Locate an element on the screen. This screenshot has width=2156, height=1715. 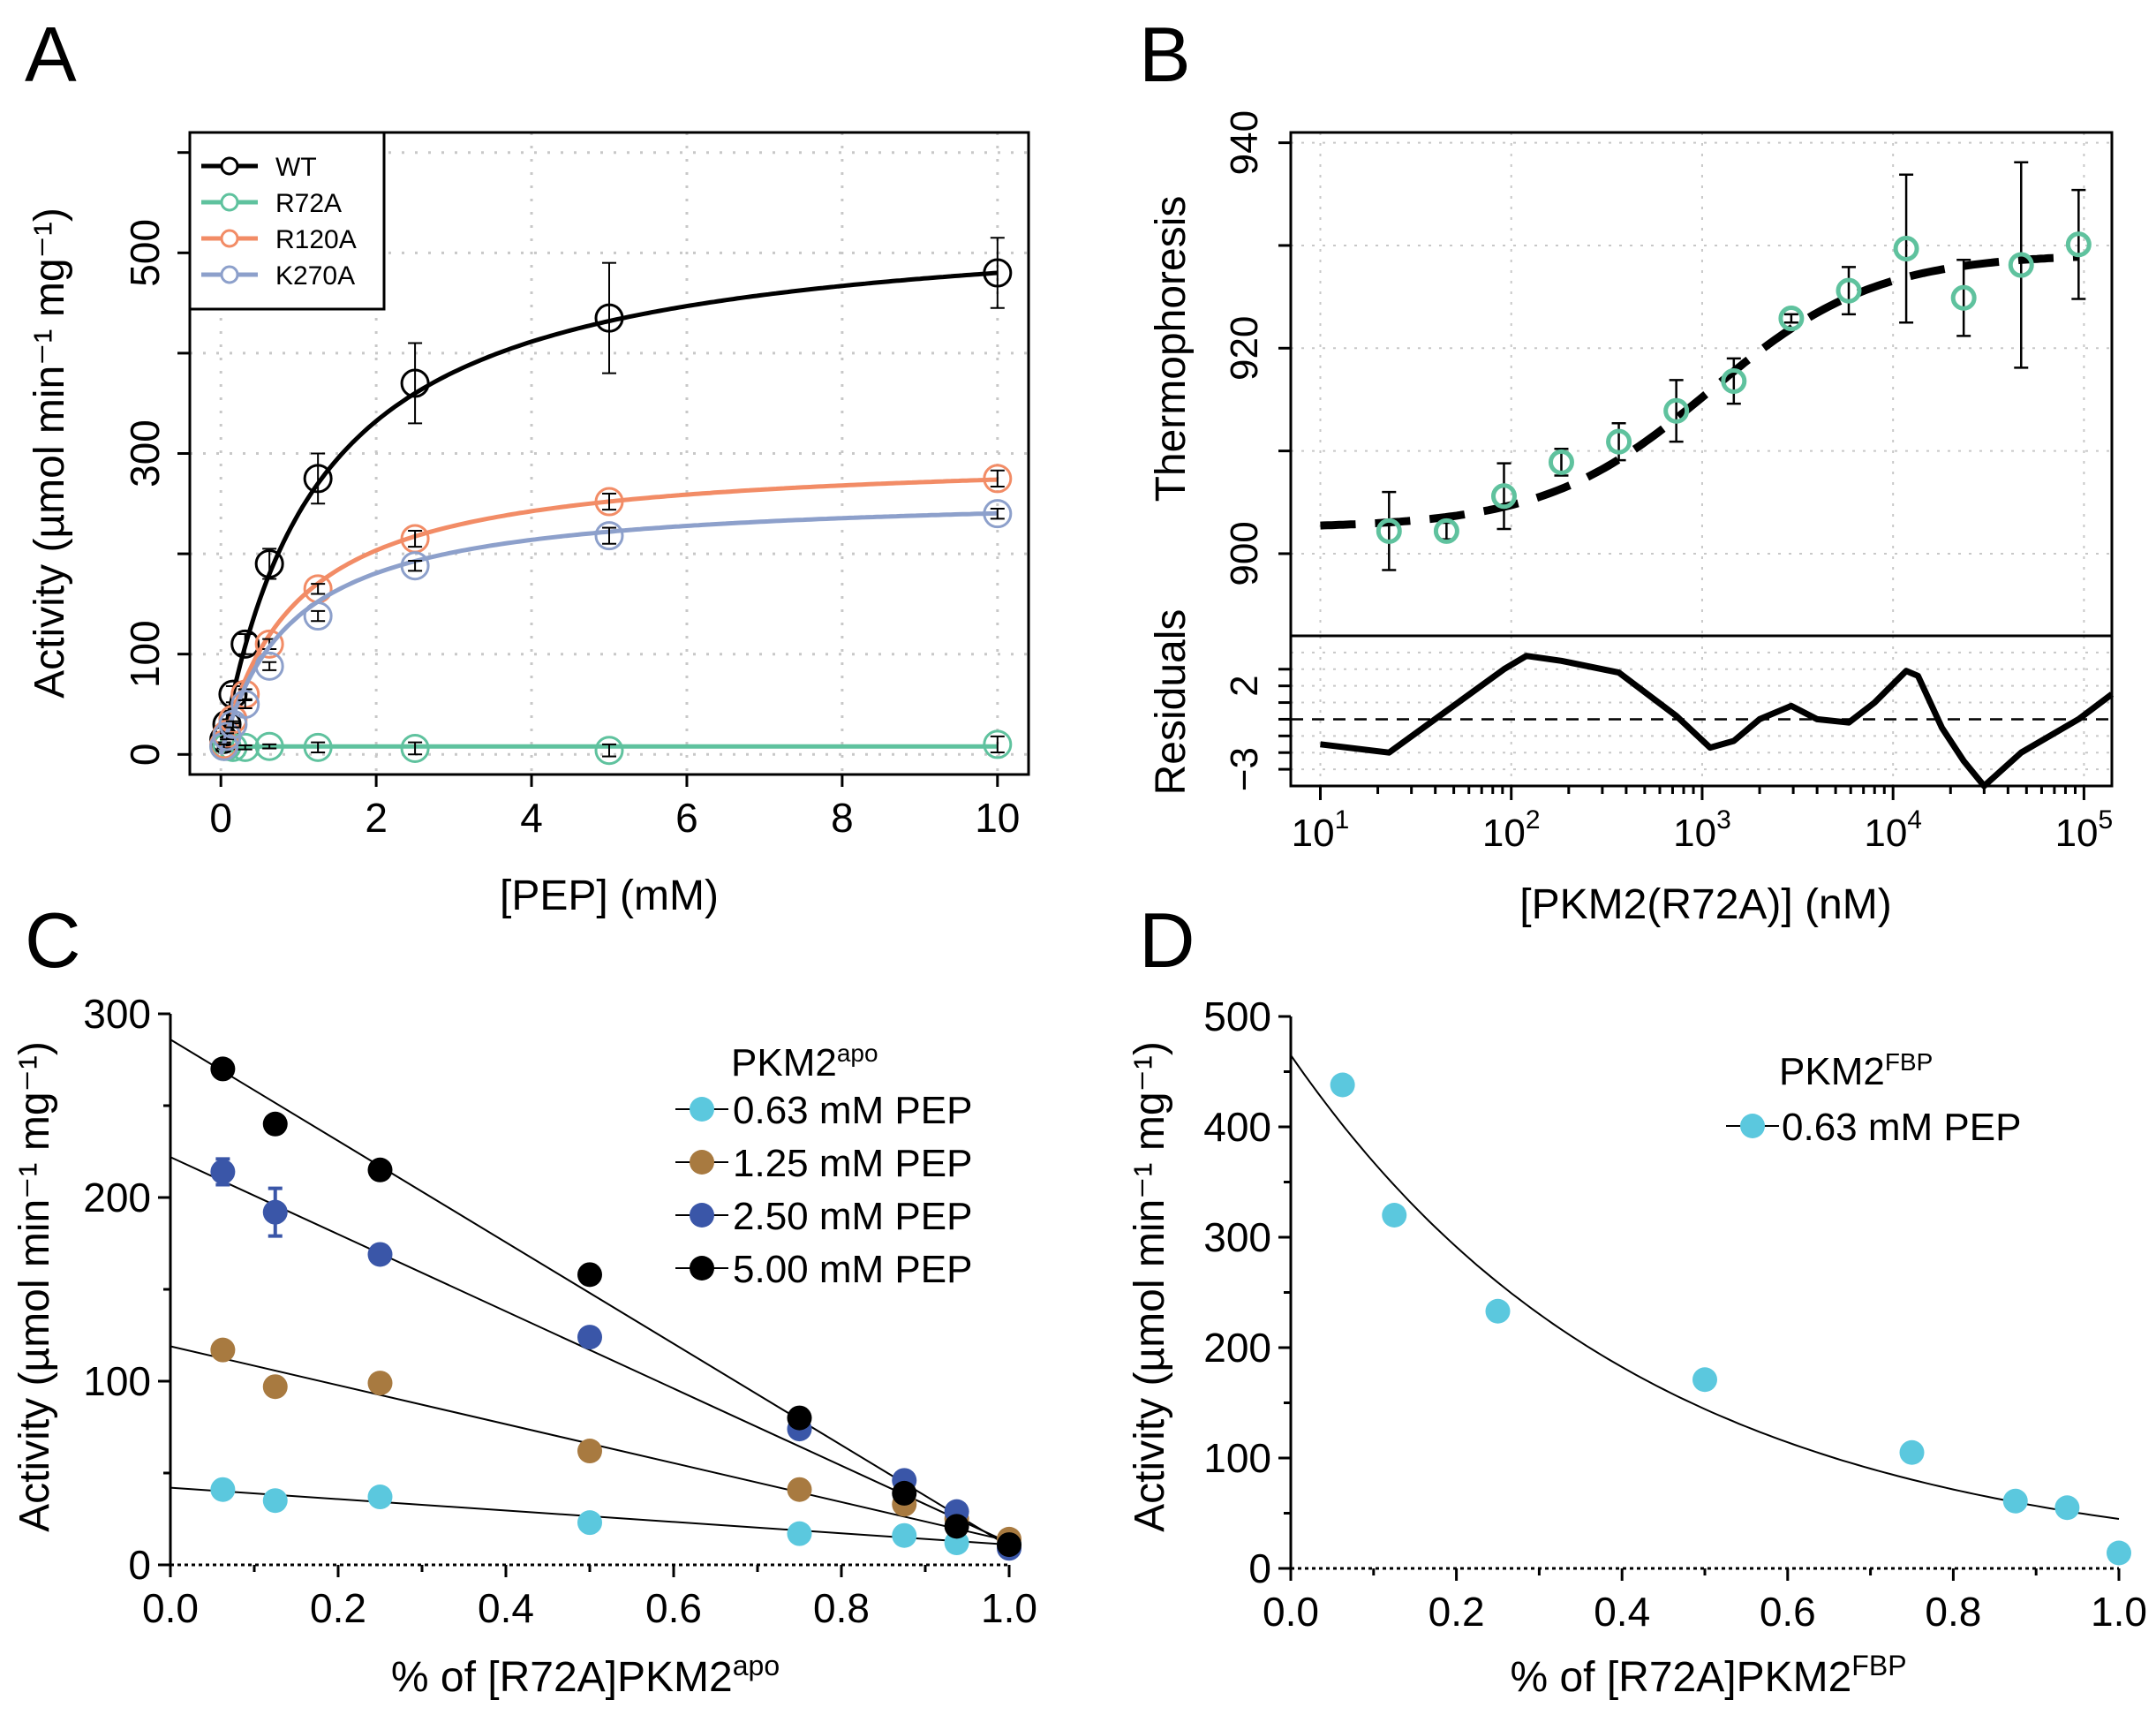
panel-b-residuals-axis-title: Residuals is located at coordinates (1171, 702).